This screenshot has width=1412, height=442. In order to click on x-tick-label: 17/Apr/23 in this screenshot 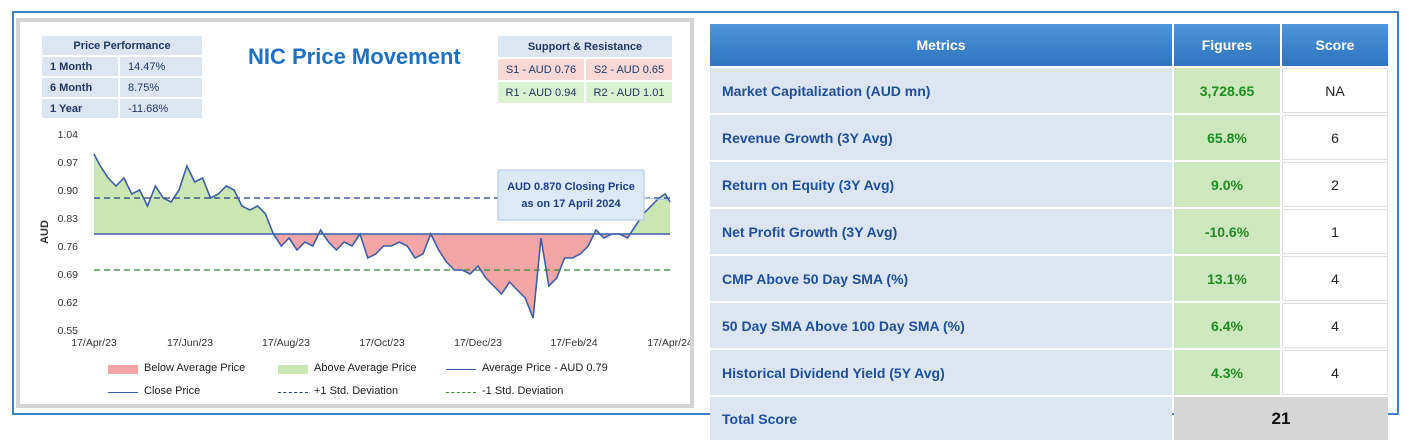, I will do `click(94, 343)`.